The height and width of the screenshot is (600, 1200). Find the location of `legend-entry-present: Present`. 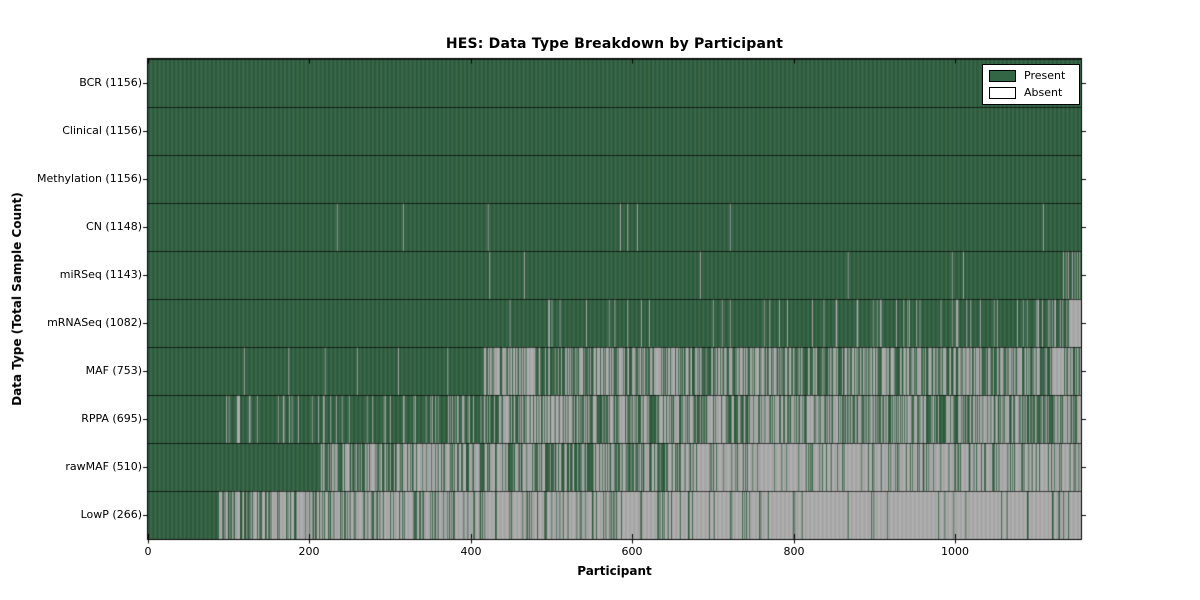

legend-entry-present: Present is located at coordinates (1031, 76).